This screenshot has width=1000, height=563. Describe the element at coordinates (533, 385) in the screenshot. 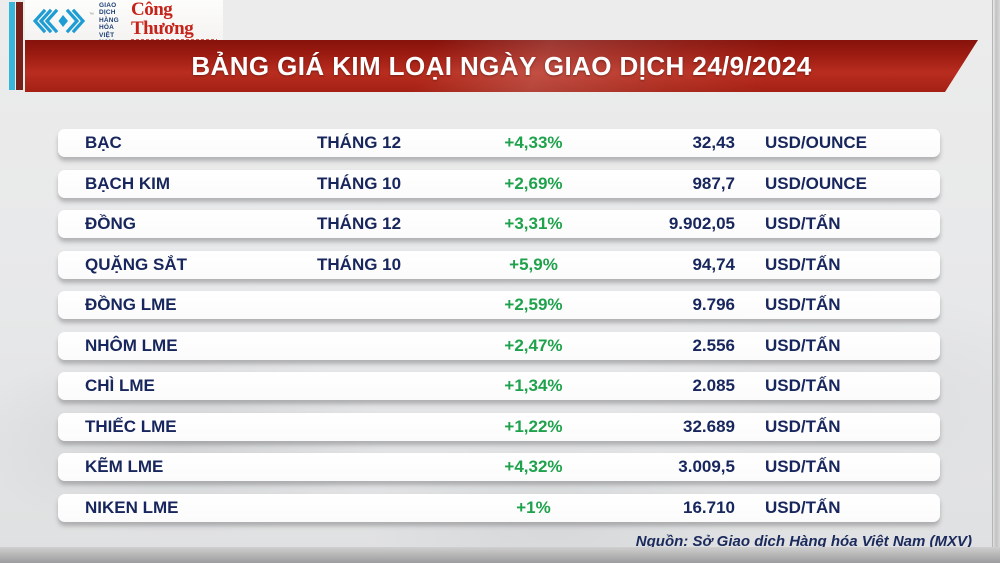

I see `change-percent-cell: +1,34%` at that location.